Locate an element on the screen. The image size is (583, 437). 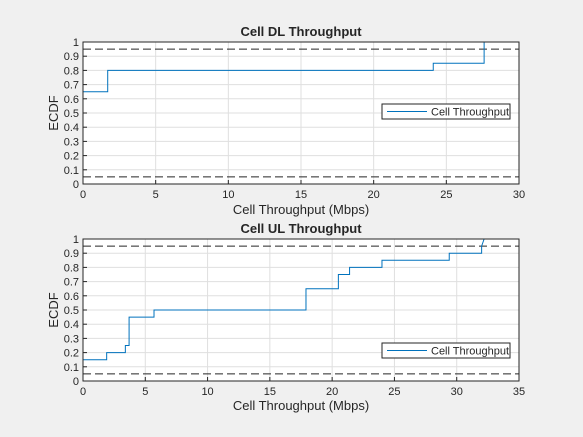
chart-title: Cell UL Throughput is located at coordinates (301, 228).